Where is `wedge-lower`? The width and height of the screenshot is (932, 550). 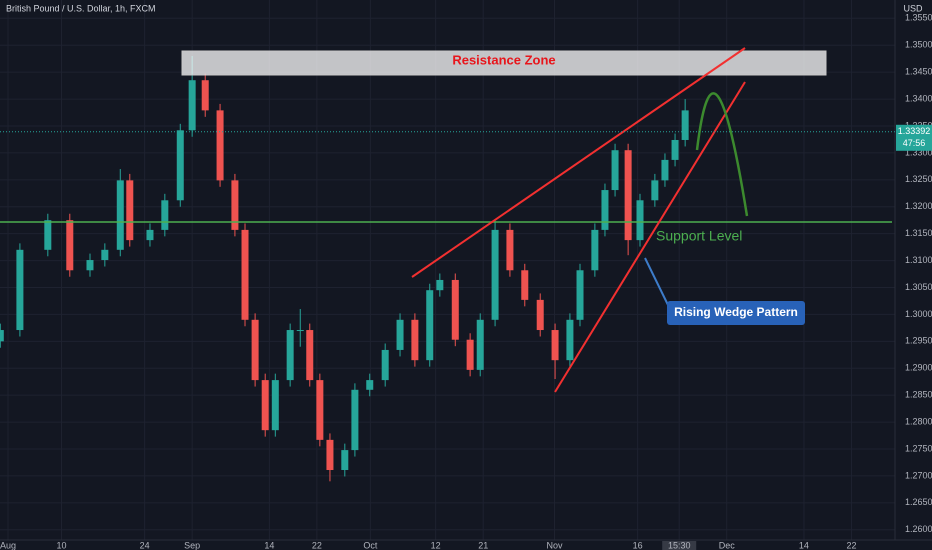 wedge-lower is located at coordinates (650, 237).